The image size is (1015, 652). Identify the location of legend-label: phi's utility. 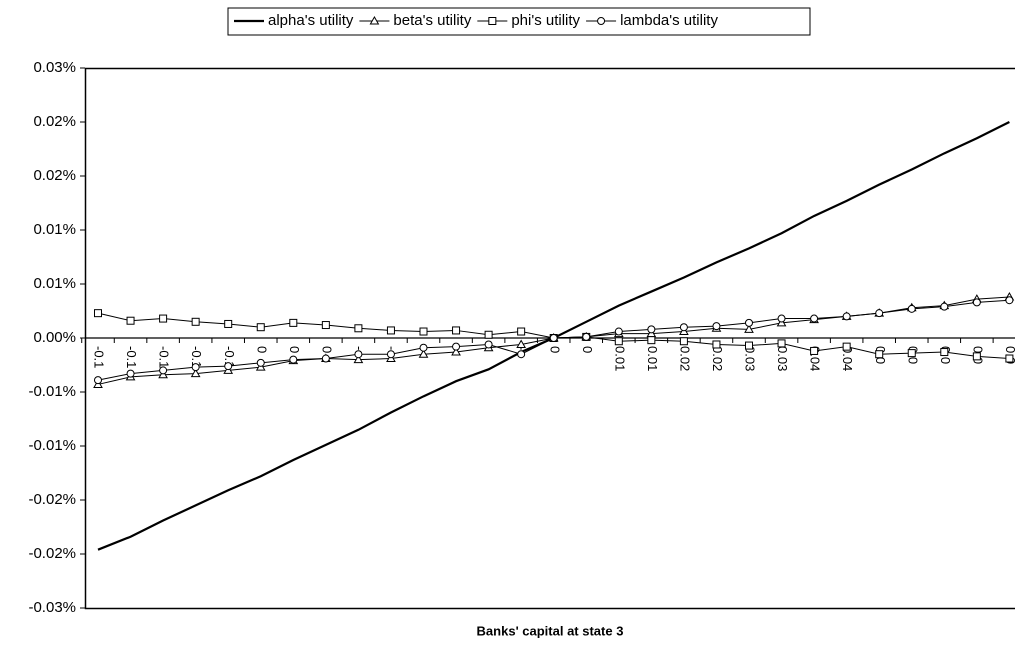
(545, 20).